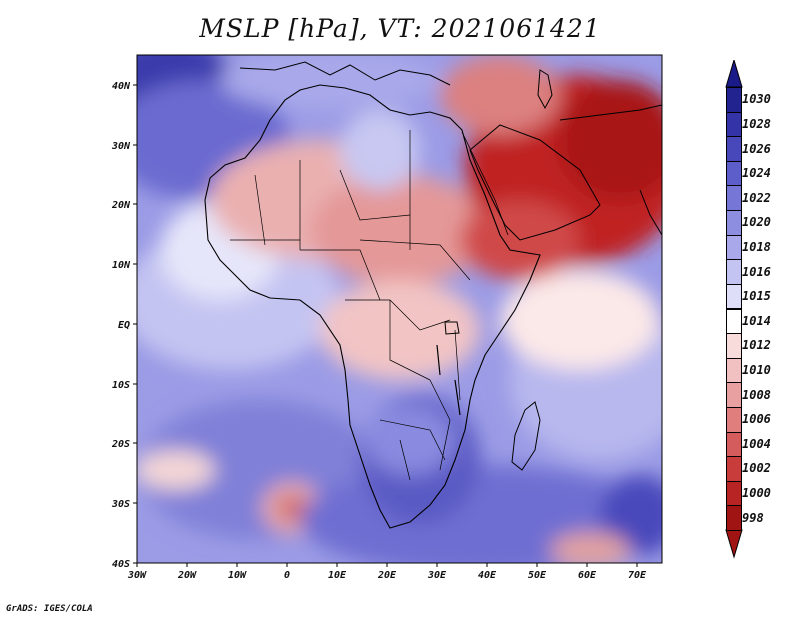 The image size is (800, 618). Describe the element at coordinates (756, 222) in the screenshot. I see `colorbar-label: 1020` at that location.